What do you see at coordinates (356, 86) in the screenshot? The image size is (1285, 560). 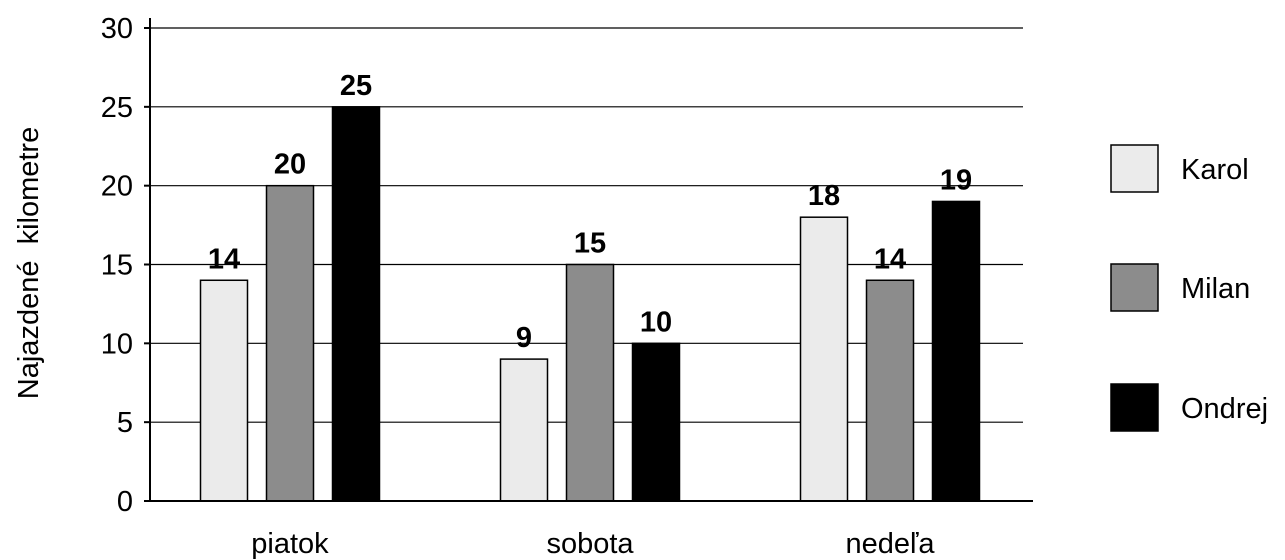 I see `data-label-piatok-Ondrej: 25` at bounding box center [356, 86].